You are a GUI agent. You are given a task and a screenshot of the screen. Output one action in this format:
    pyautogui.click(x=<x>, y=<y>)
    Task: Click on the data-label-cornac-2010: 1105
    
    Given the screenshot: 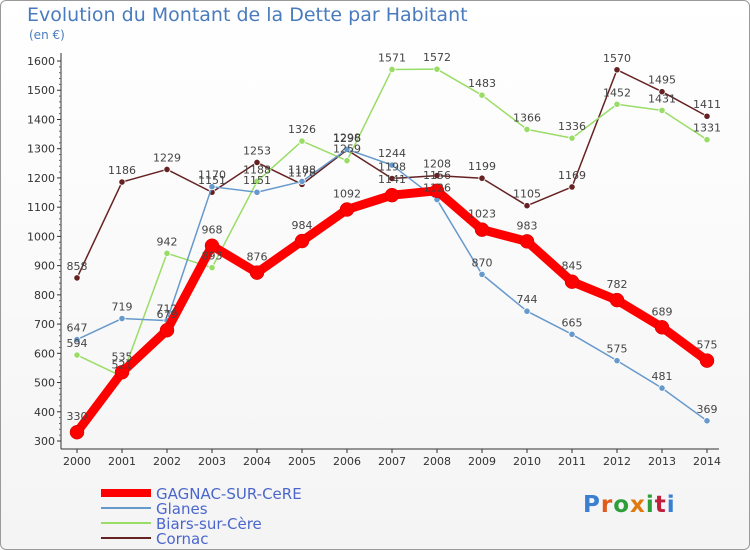 What is the action you would take?
    pyautogui.click(x=527, y=194)
    